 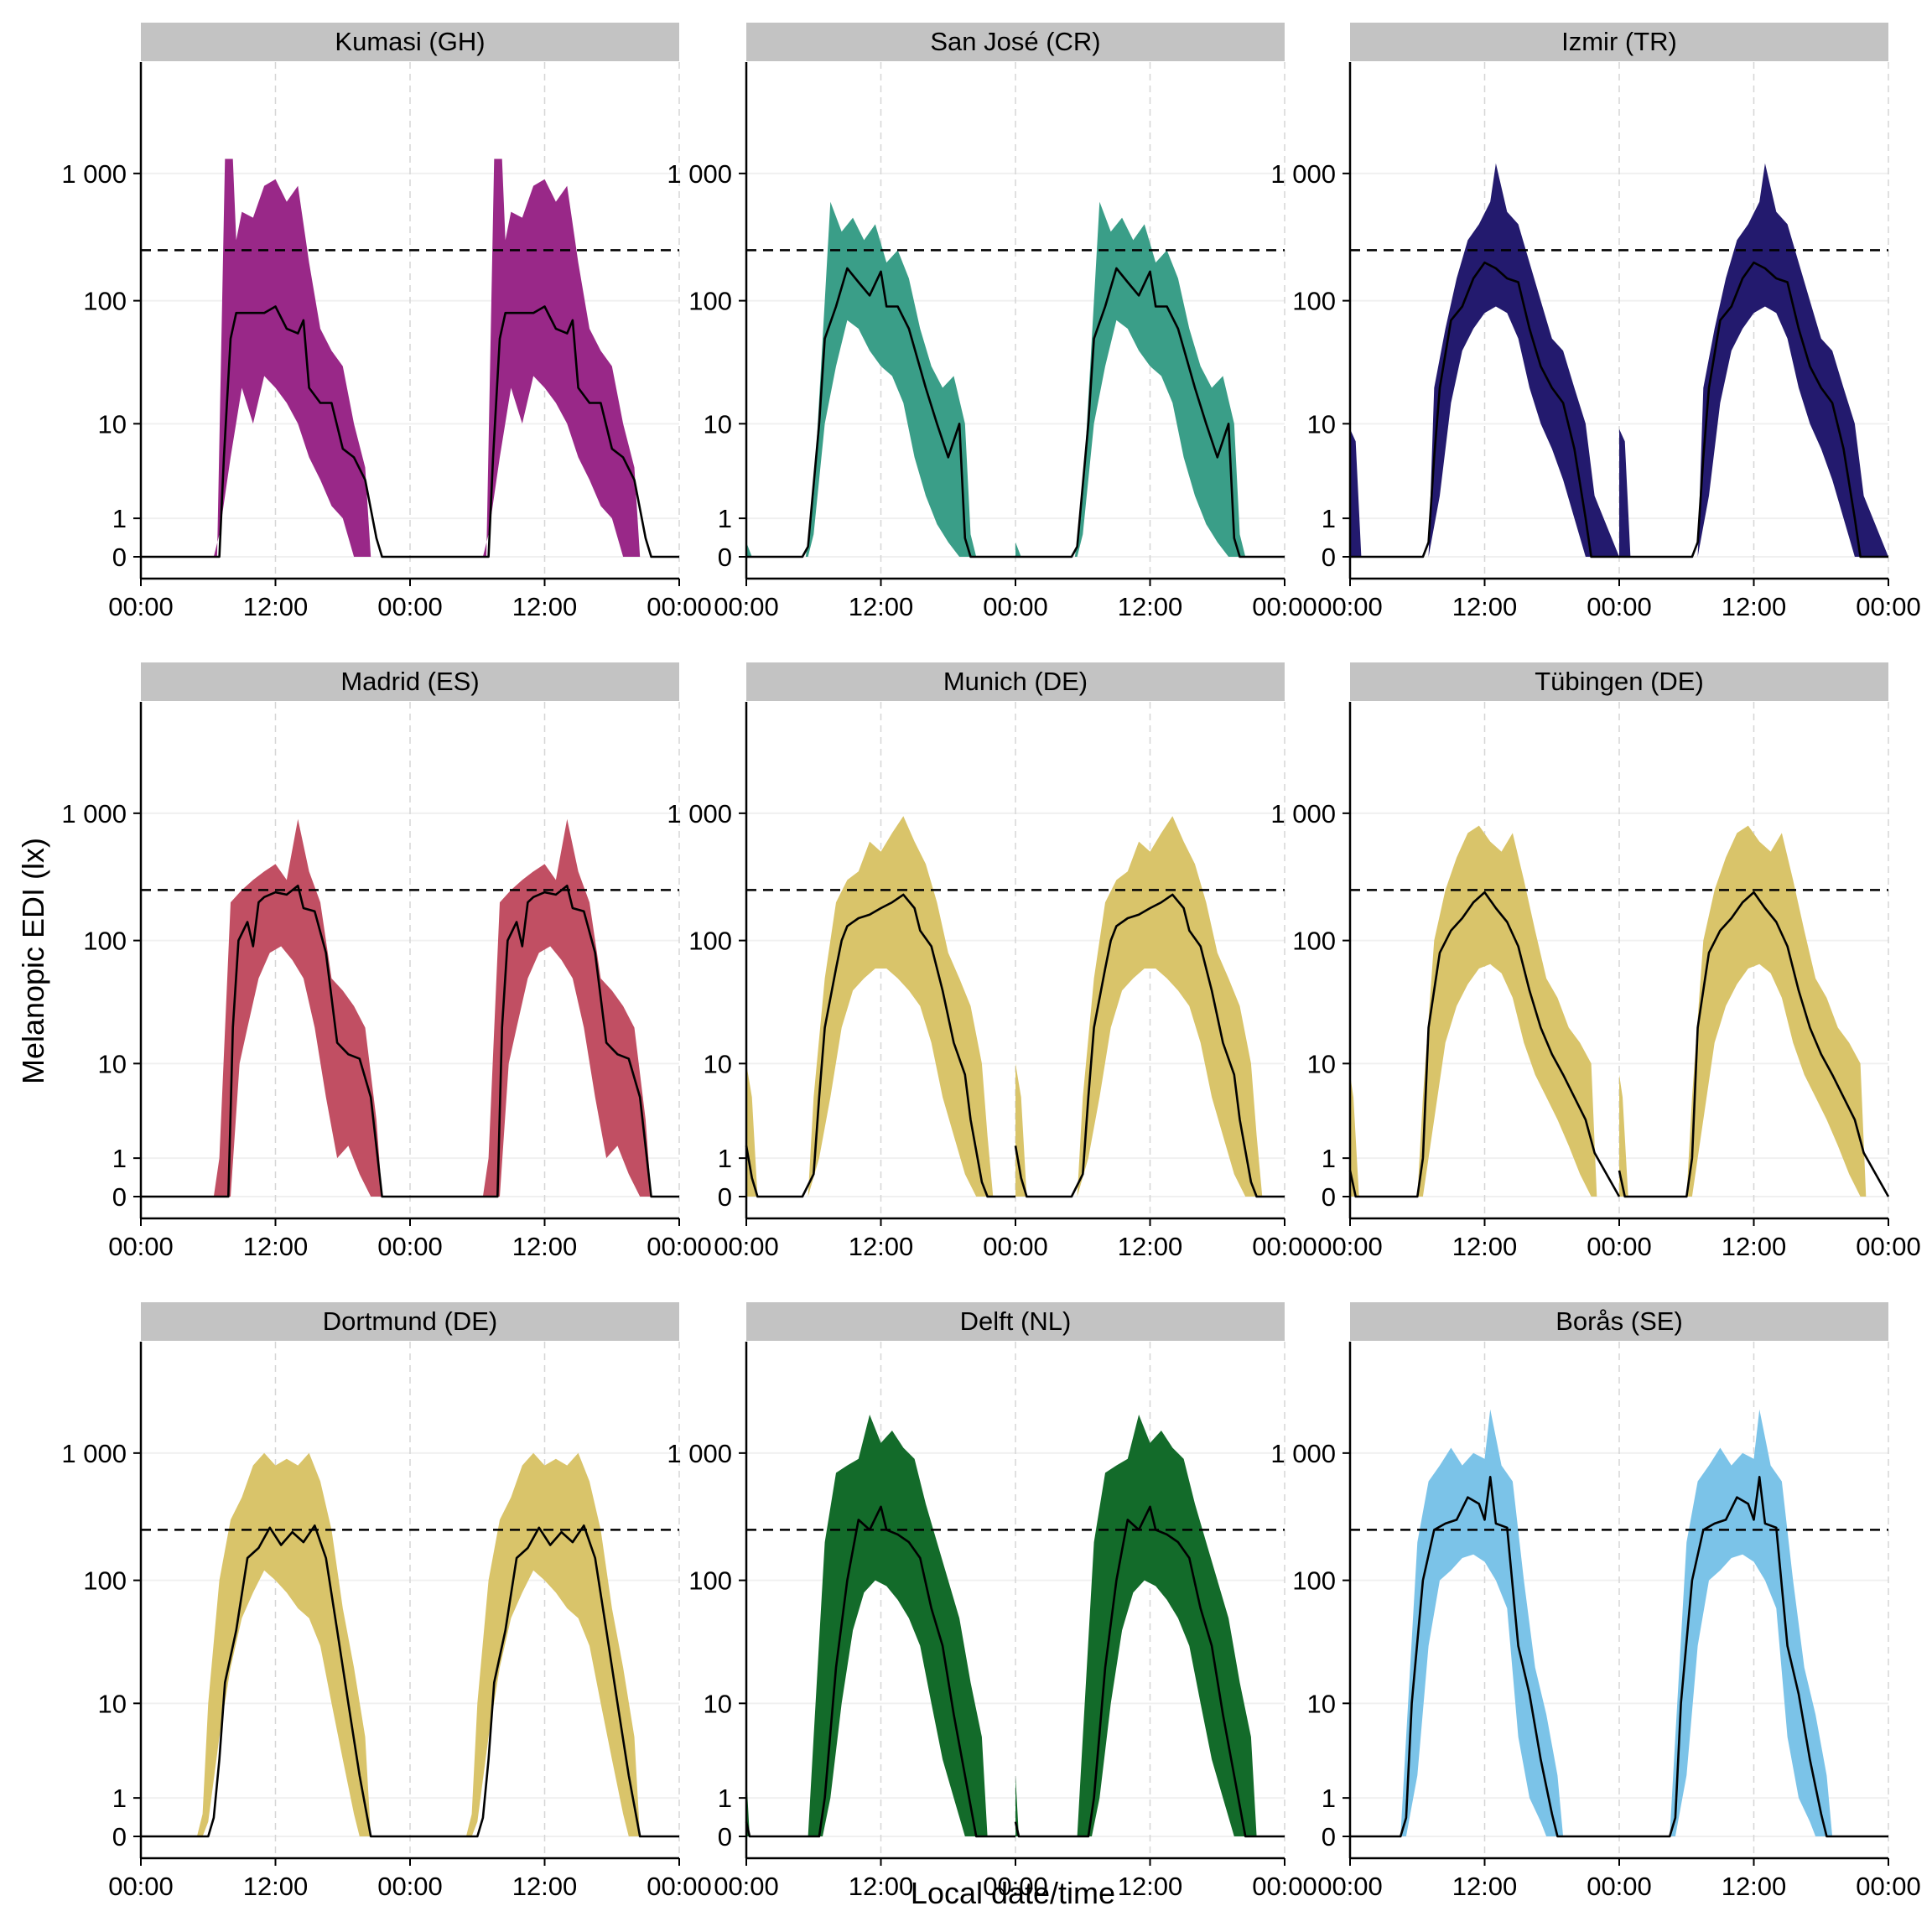 I want to click on panel-title: Tübingen (DE), so click(x=1619, y=681).